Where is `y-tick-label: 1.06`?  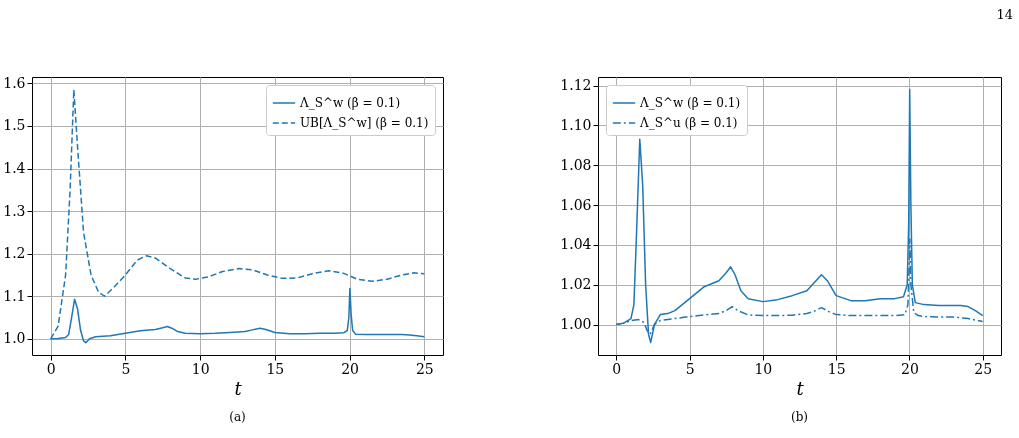
y-tick-label: 1.06 is located at coordinates (576, 204).